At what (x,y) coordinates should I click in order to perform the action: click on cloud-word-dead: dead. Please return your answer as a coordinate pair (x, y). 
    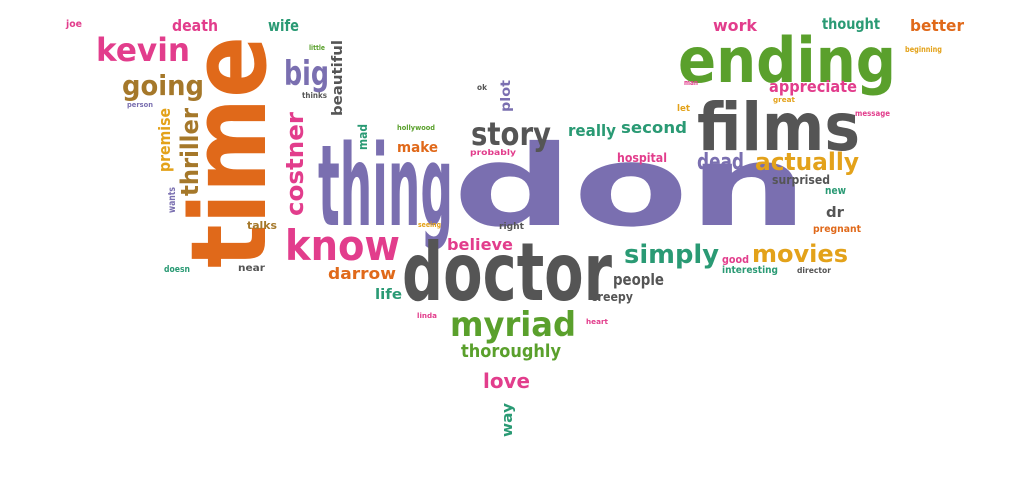
    Looking at the image, I should click on (720, 162).